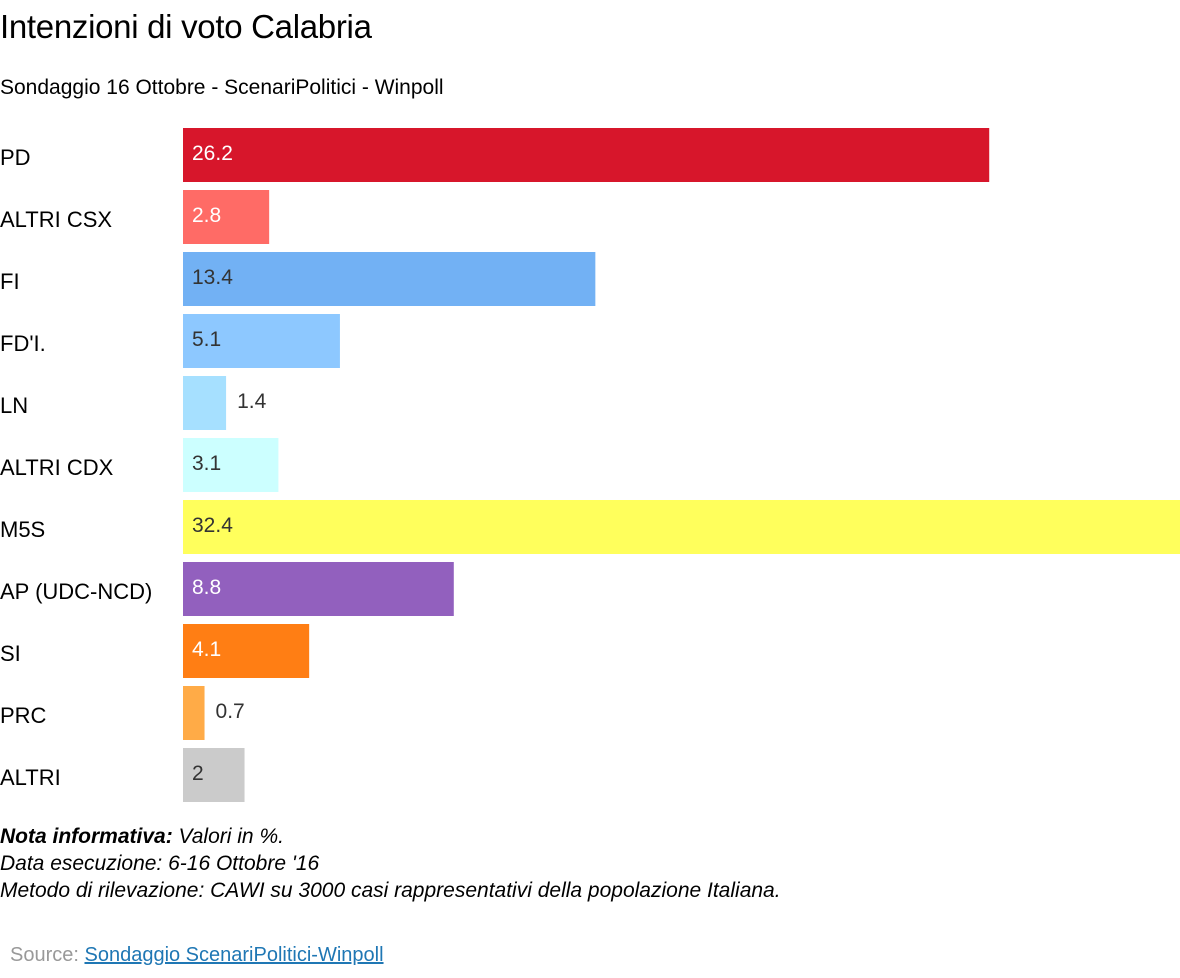  I want to click on category-label: ALTRI CSX, so click(56, 219).